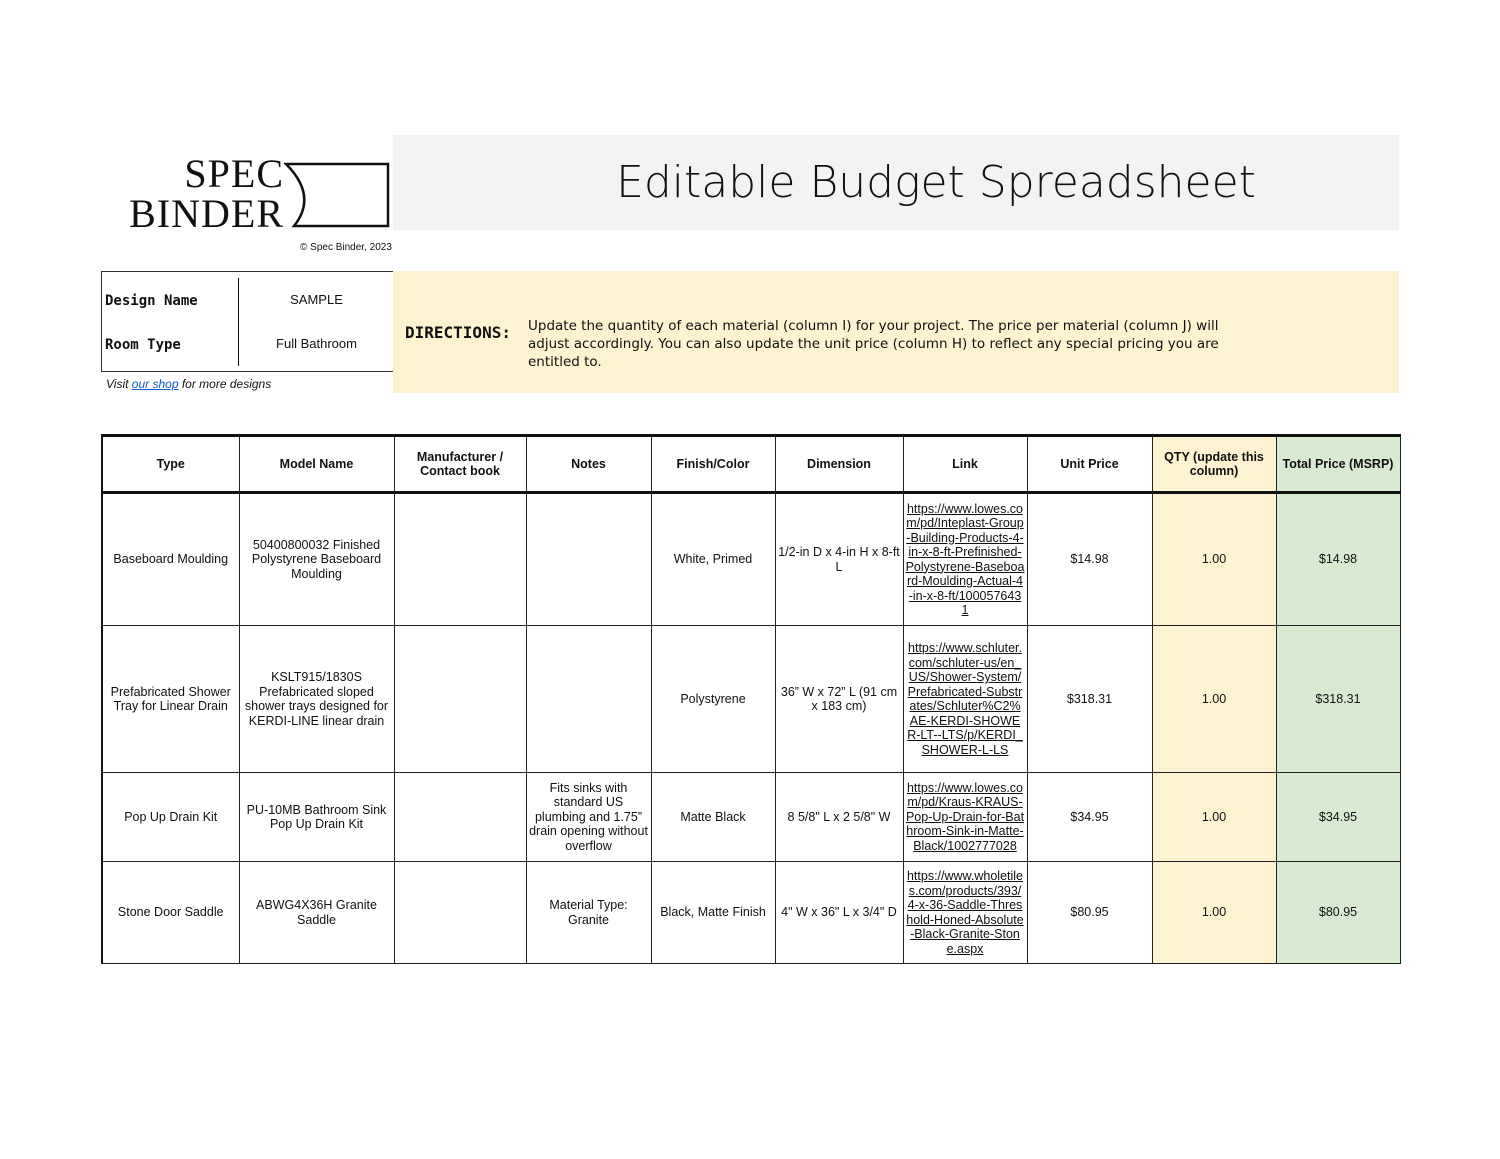 The height and width of the screenshot is (1159, 1500). What do you see at coordinates (1338, 464) in the screenshot?
I see `column-header: Total Price (MSRP)` at bounding box center [1338, 464].